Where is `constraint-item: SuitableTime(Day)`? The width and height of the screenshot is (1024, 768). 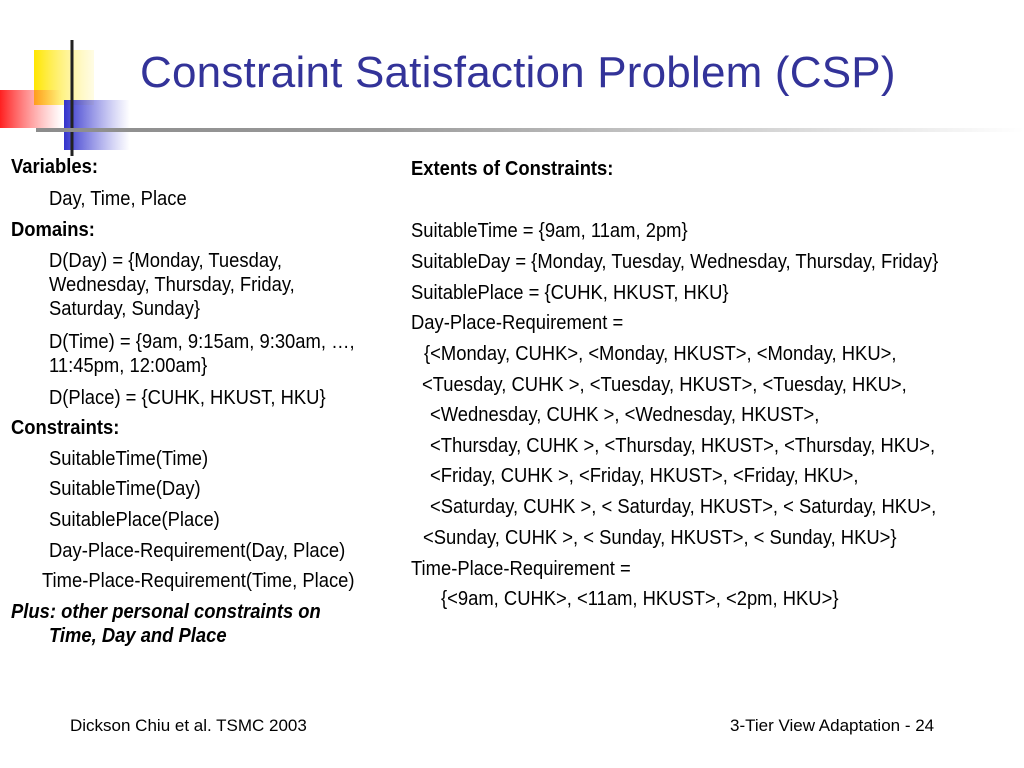
constraint-item: SuitableTime(Day) is located at coordinates (125, 489).